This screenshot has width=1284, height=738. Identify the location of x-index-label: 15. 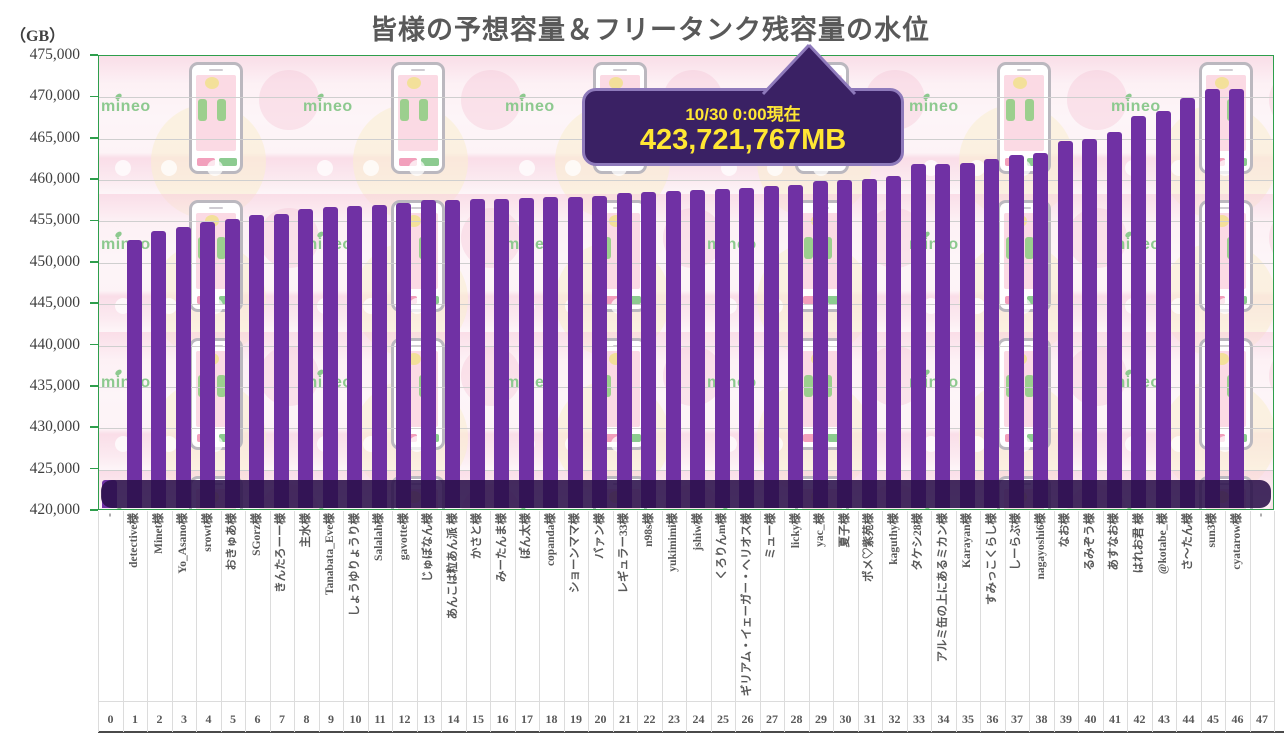
(478, 719).